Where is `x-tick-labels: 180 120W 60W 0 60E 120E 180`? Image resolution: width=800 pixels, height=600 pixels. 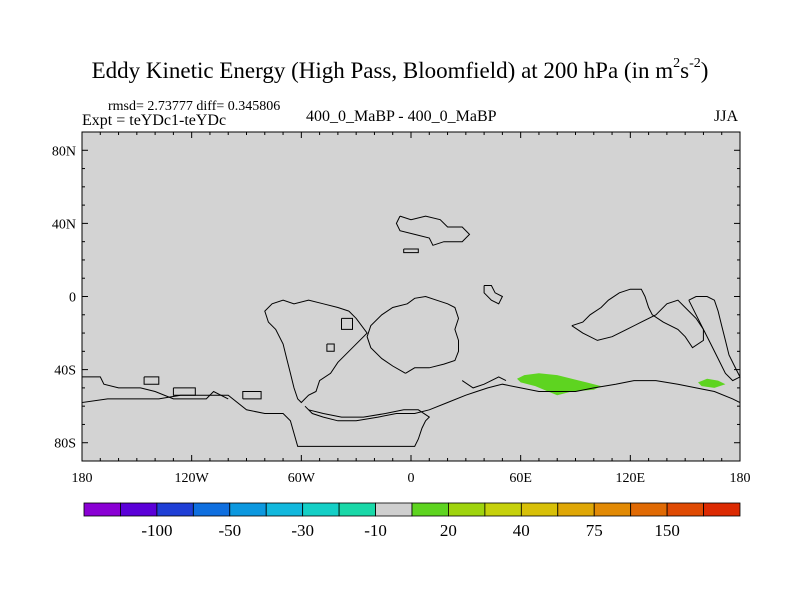 x-tick-labels: 180 120W 60W 0 60E 120E 180 is located at coordinates (411, 478).